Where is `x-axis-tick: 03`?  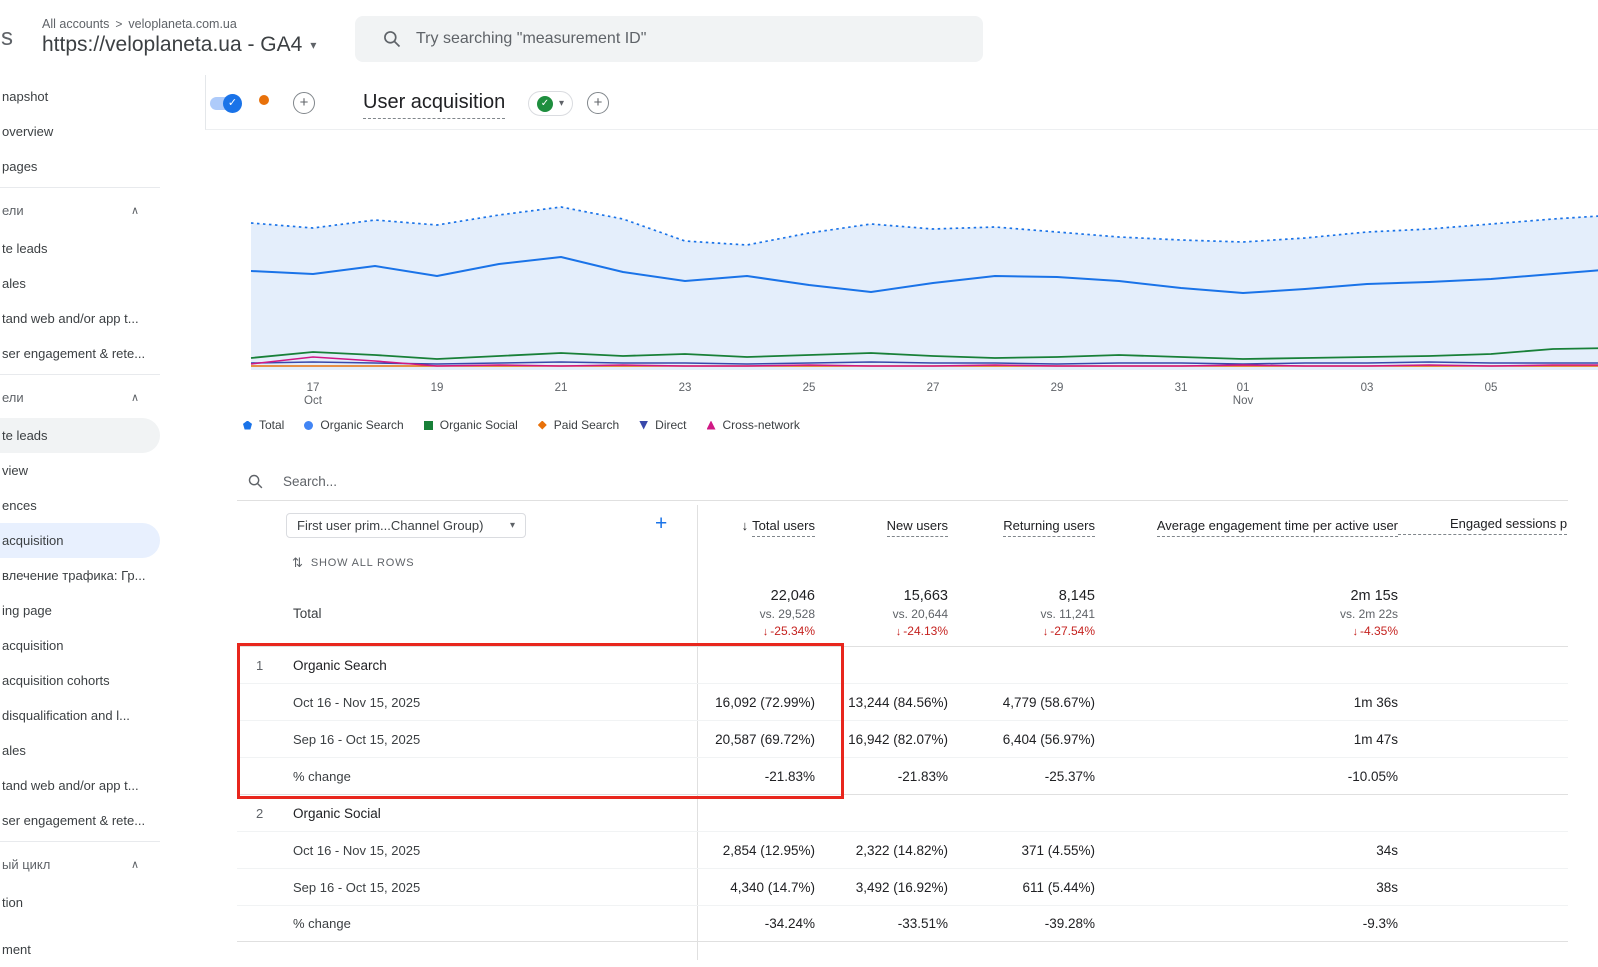 x-axis-tick: 03 is located at coordinates (1367, 388).